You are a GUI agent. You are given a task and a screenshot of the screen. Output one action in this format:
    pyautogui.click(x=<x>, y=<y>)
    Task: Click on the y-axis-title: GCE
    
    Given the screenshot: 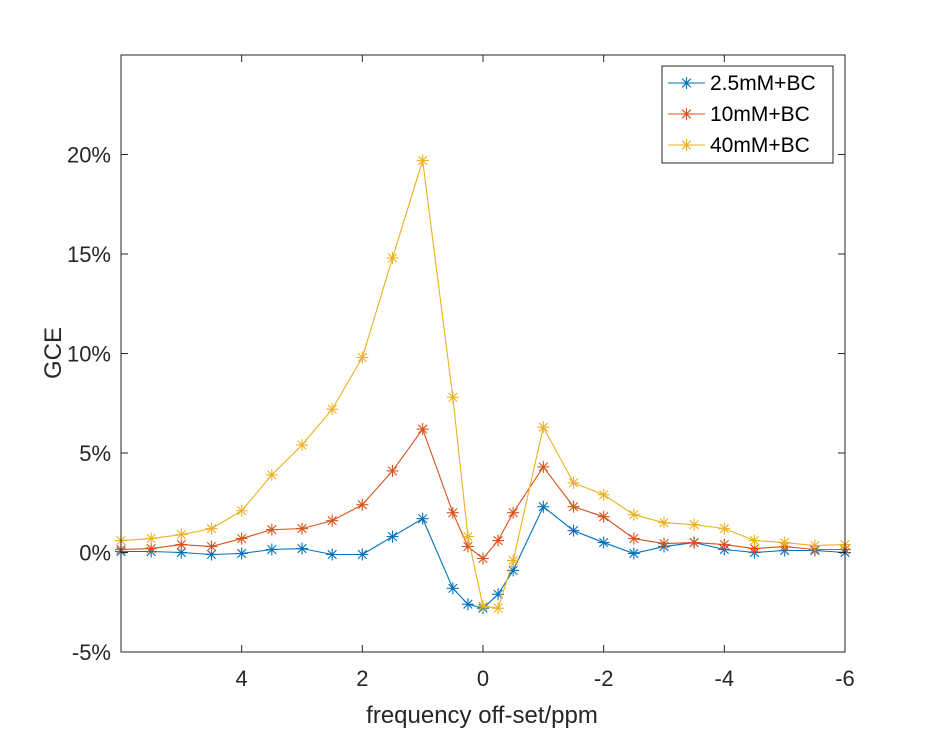 What is the action you would take?
    pyautogui.click(x=53, y=353)
    